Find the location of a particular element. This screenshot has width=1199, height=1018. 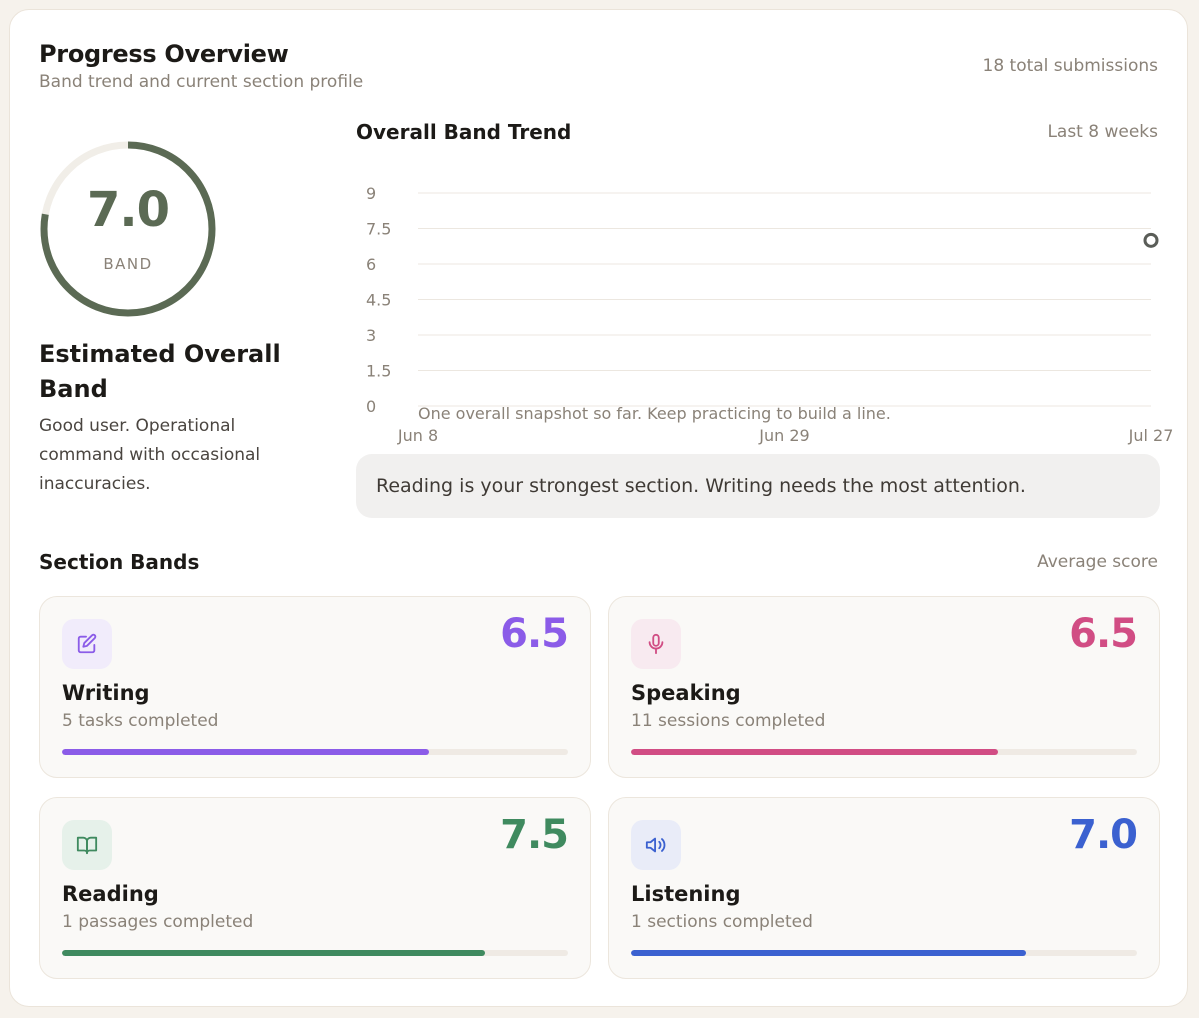

listening-progress-fill is located at coordinates (828, 953).